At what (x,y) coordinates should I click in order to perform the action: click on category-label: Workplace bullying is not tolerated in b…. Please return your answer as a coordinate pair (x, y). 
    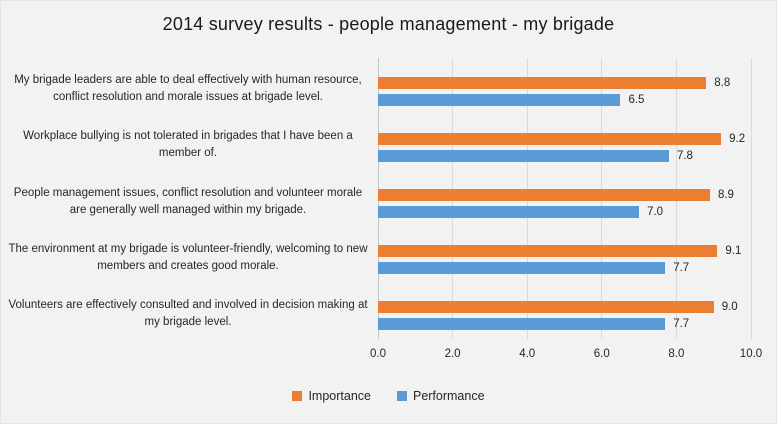
    Looking at the image, I should click on (188, 145).